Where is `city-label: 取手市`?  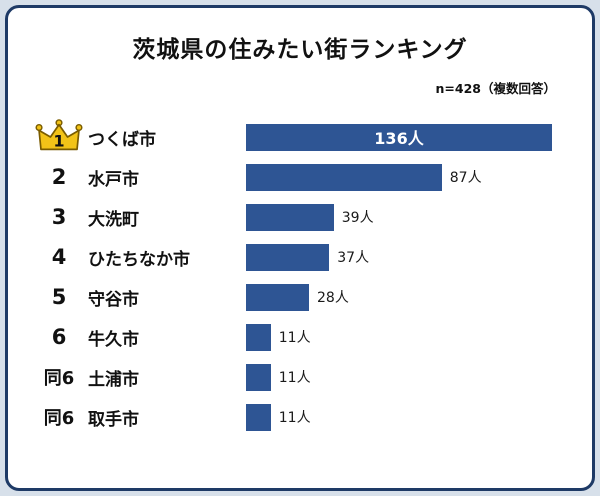 city-label: 取手市 is located at coordinates (113, 419).